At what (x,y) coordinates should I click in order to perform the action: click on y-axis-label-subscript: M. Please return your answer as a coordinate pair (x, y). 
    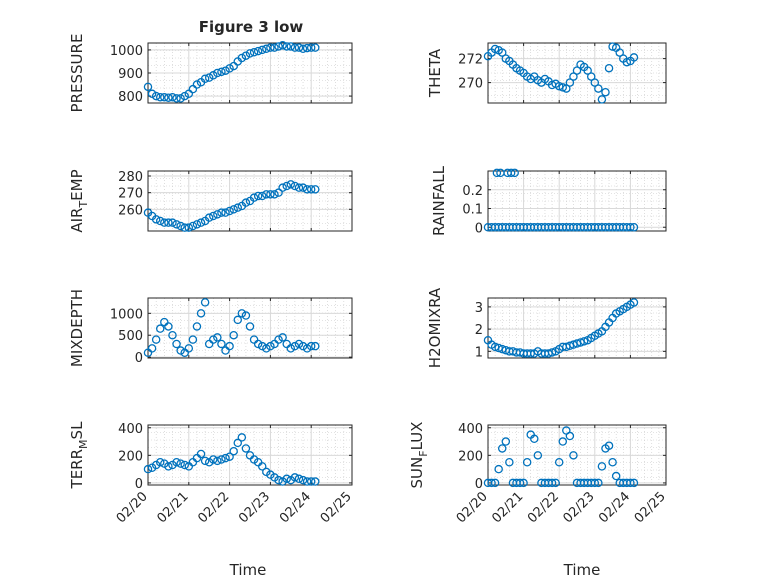
    Looking at the image, I should click on (83, 444).